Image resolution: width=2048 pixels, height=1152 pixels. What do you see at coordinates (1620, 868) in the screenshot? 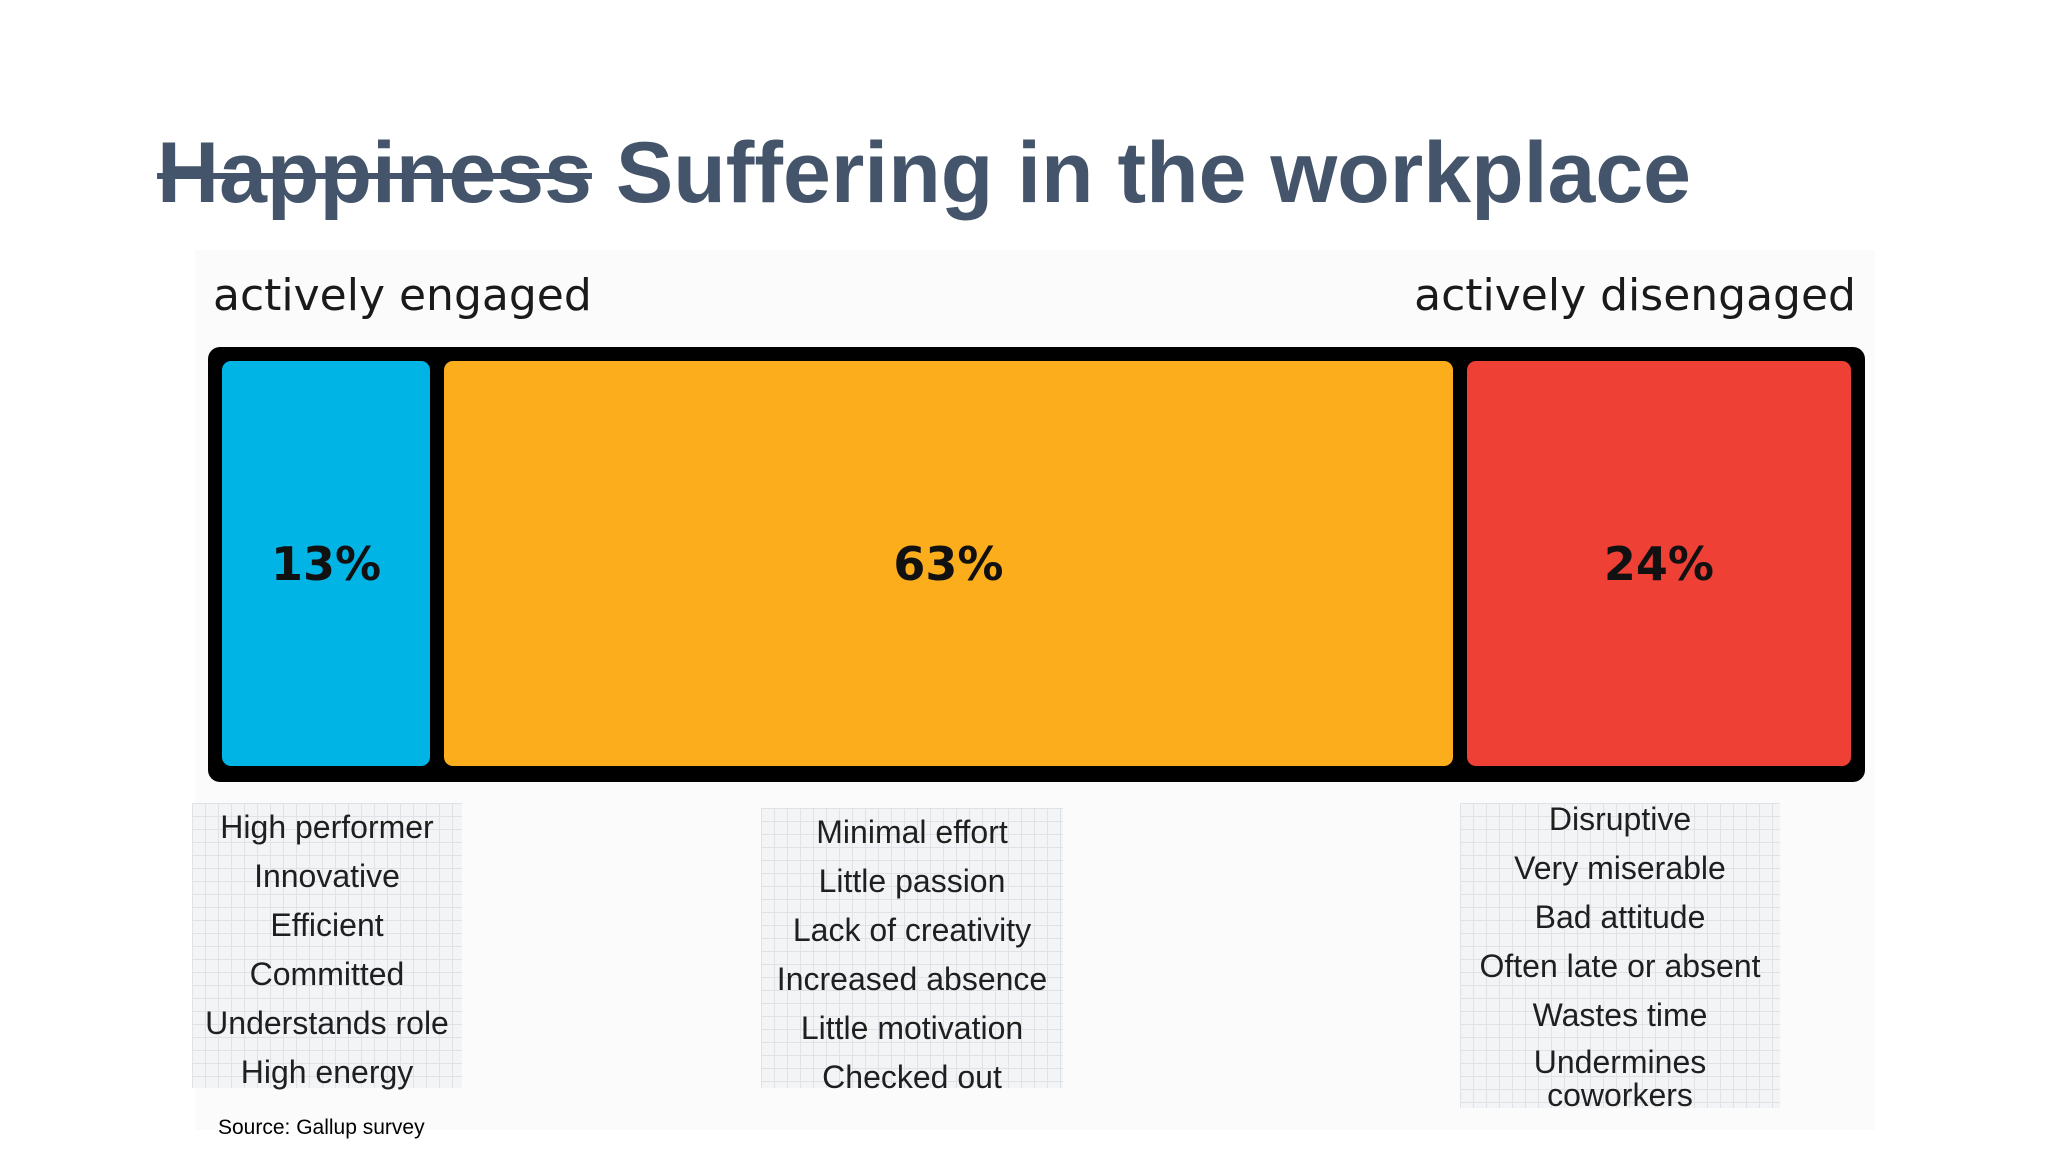
I see `trait-item: Very miserable` at bounding box center [1620, 868].